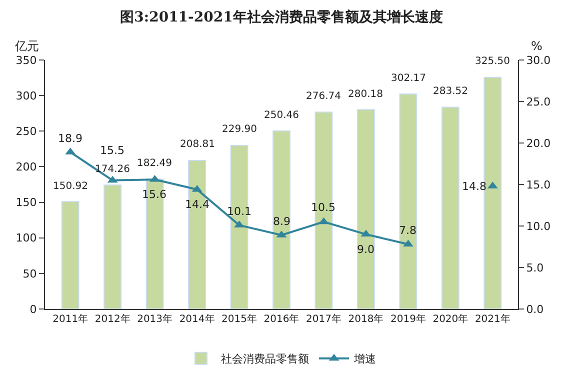  I want to click on data-label: 8.9, so click(281, 221).